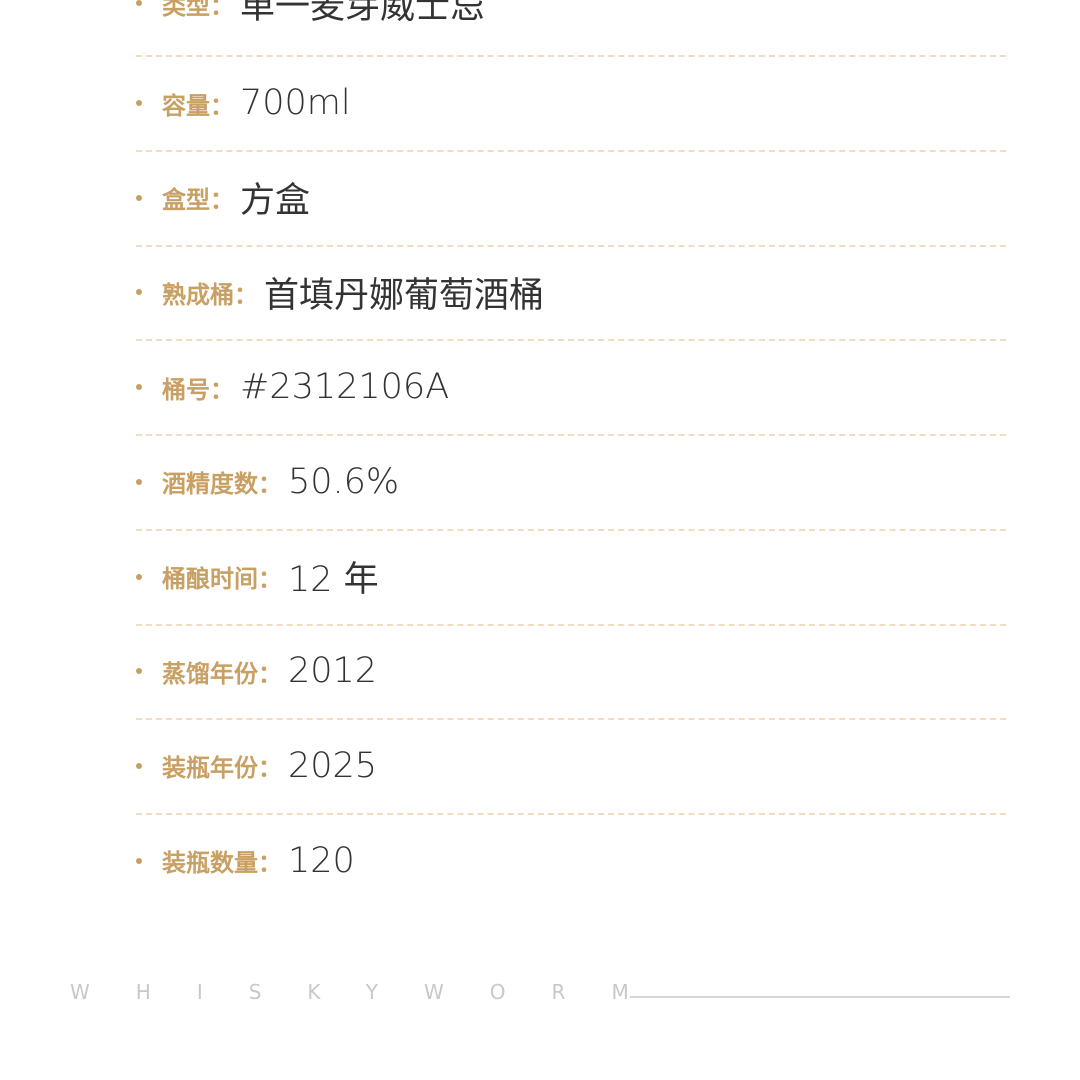 The width and height of the screenshot is (1080, 1080). I want to click on row-label: 类型：, so click(198, 10).